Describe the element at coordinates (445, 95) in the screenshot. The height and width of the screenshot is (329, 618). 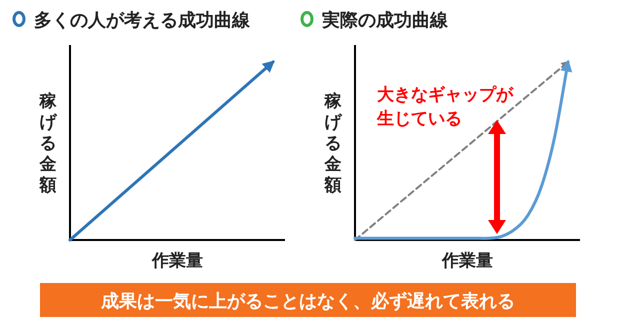
I see `annotation: 大きなギャップが` at that location.